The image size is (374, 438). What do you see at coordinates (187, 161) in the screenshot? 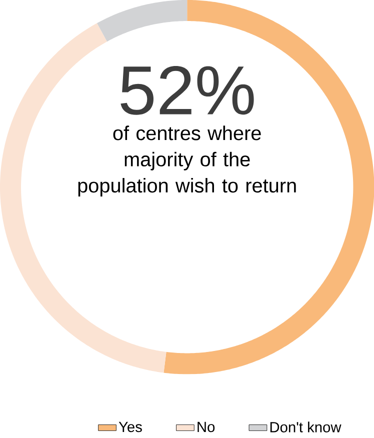
I see `text: of centres where majority of the population wish to return` at bounding box center [187, 161].